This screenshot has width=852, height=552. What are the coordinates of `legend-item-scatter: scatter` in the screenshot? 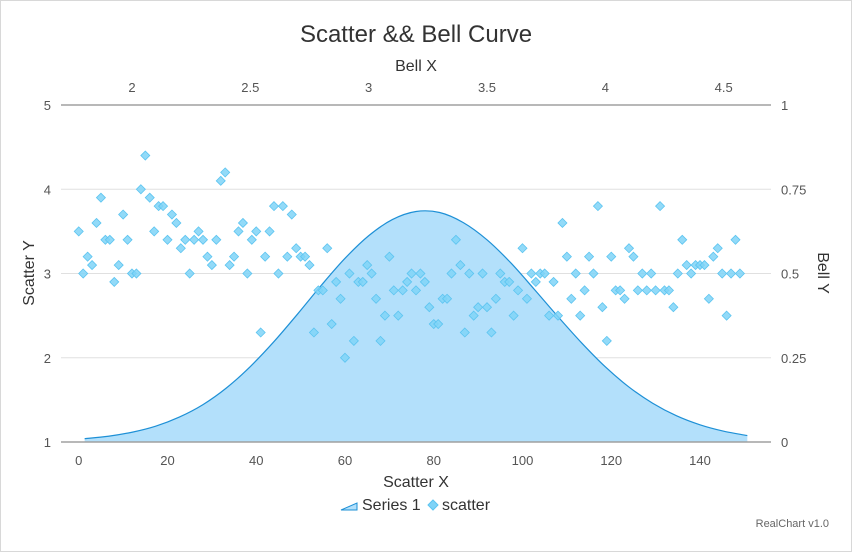 It's located at (459, 505).